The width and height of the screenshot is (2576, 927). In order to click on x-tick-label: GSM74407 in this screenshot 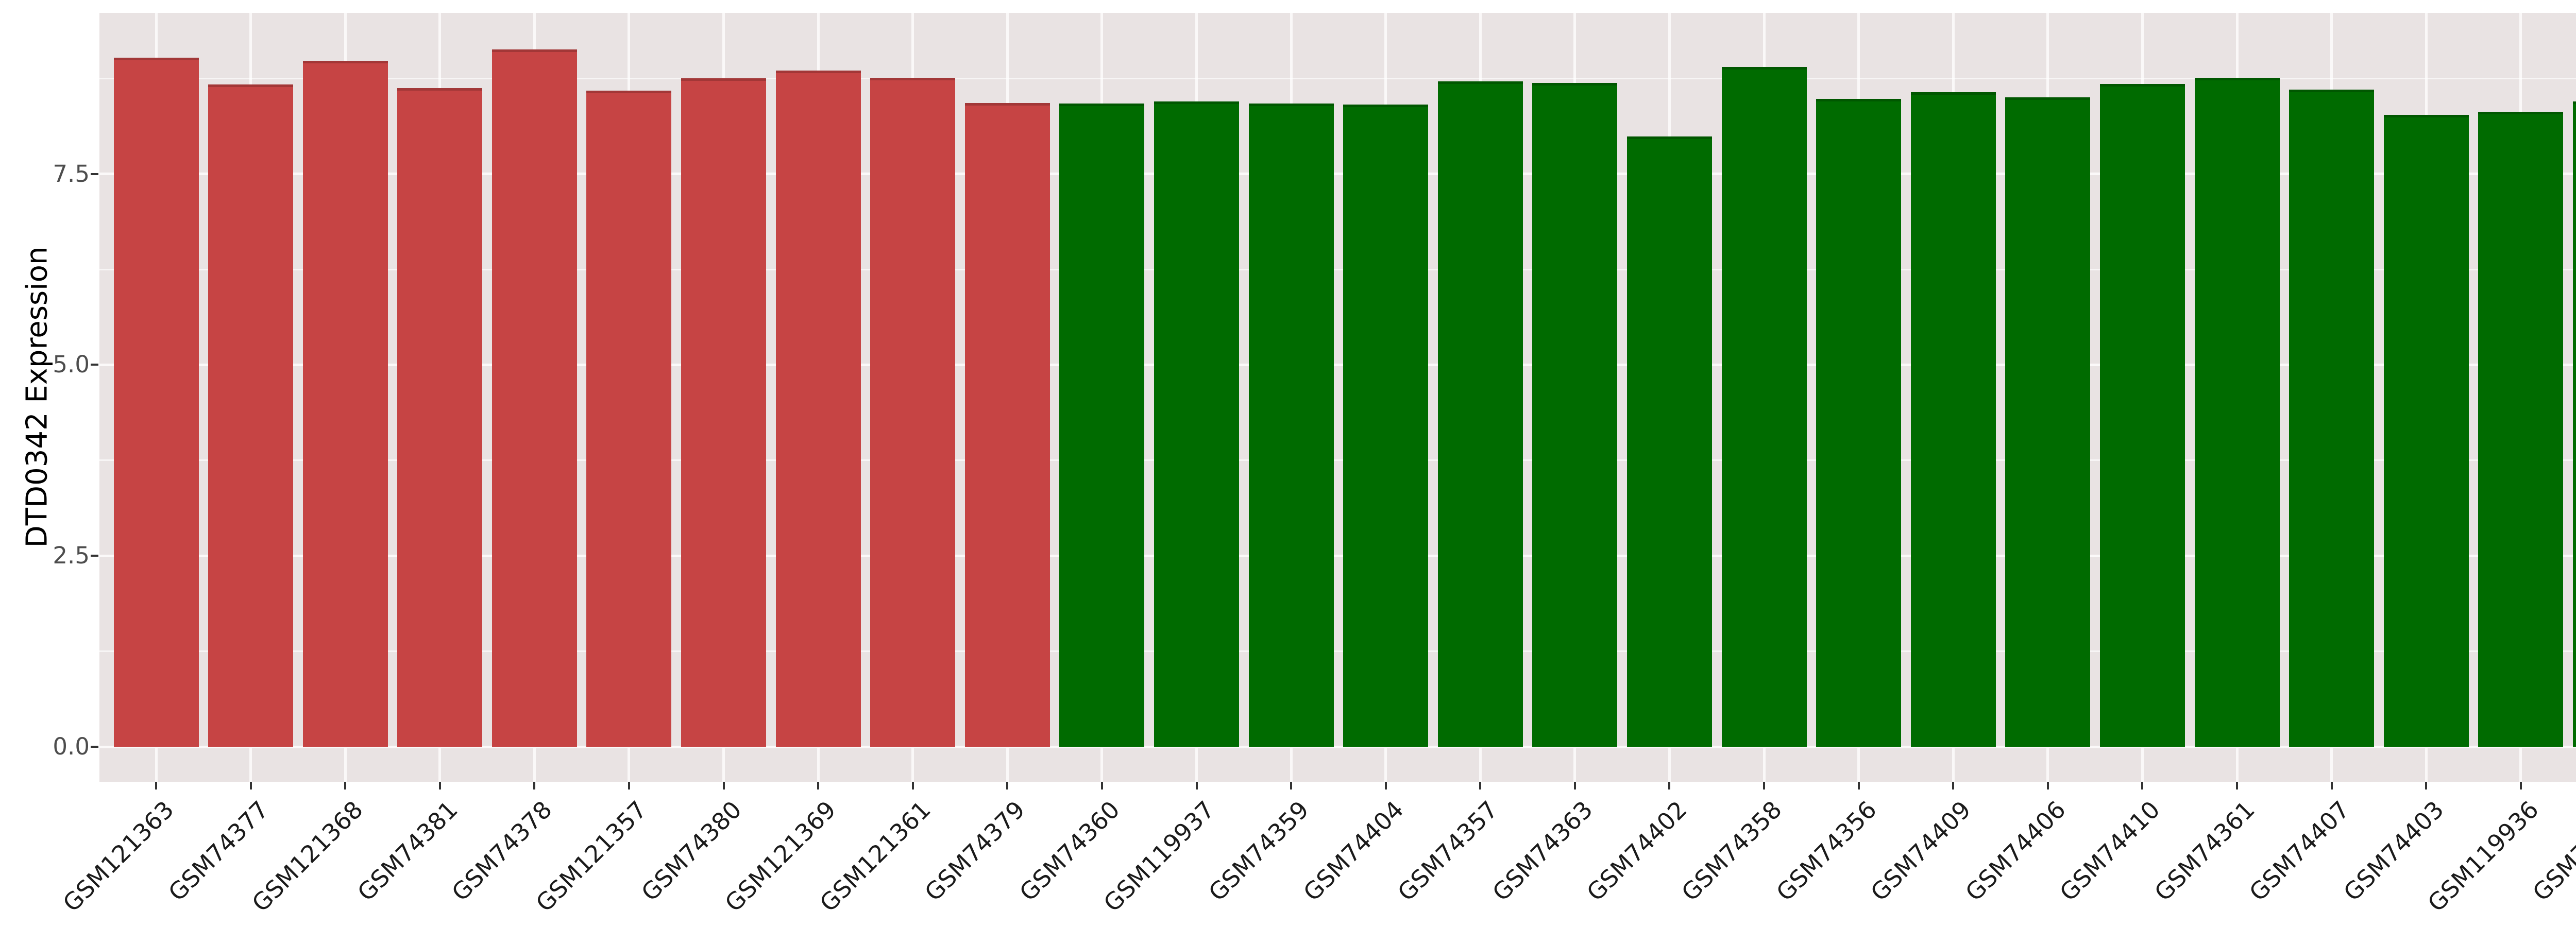, I will do `click(2299, 851)`.